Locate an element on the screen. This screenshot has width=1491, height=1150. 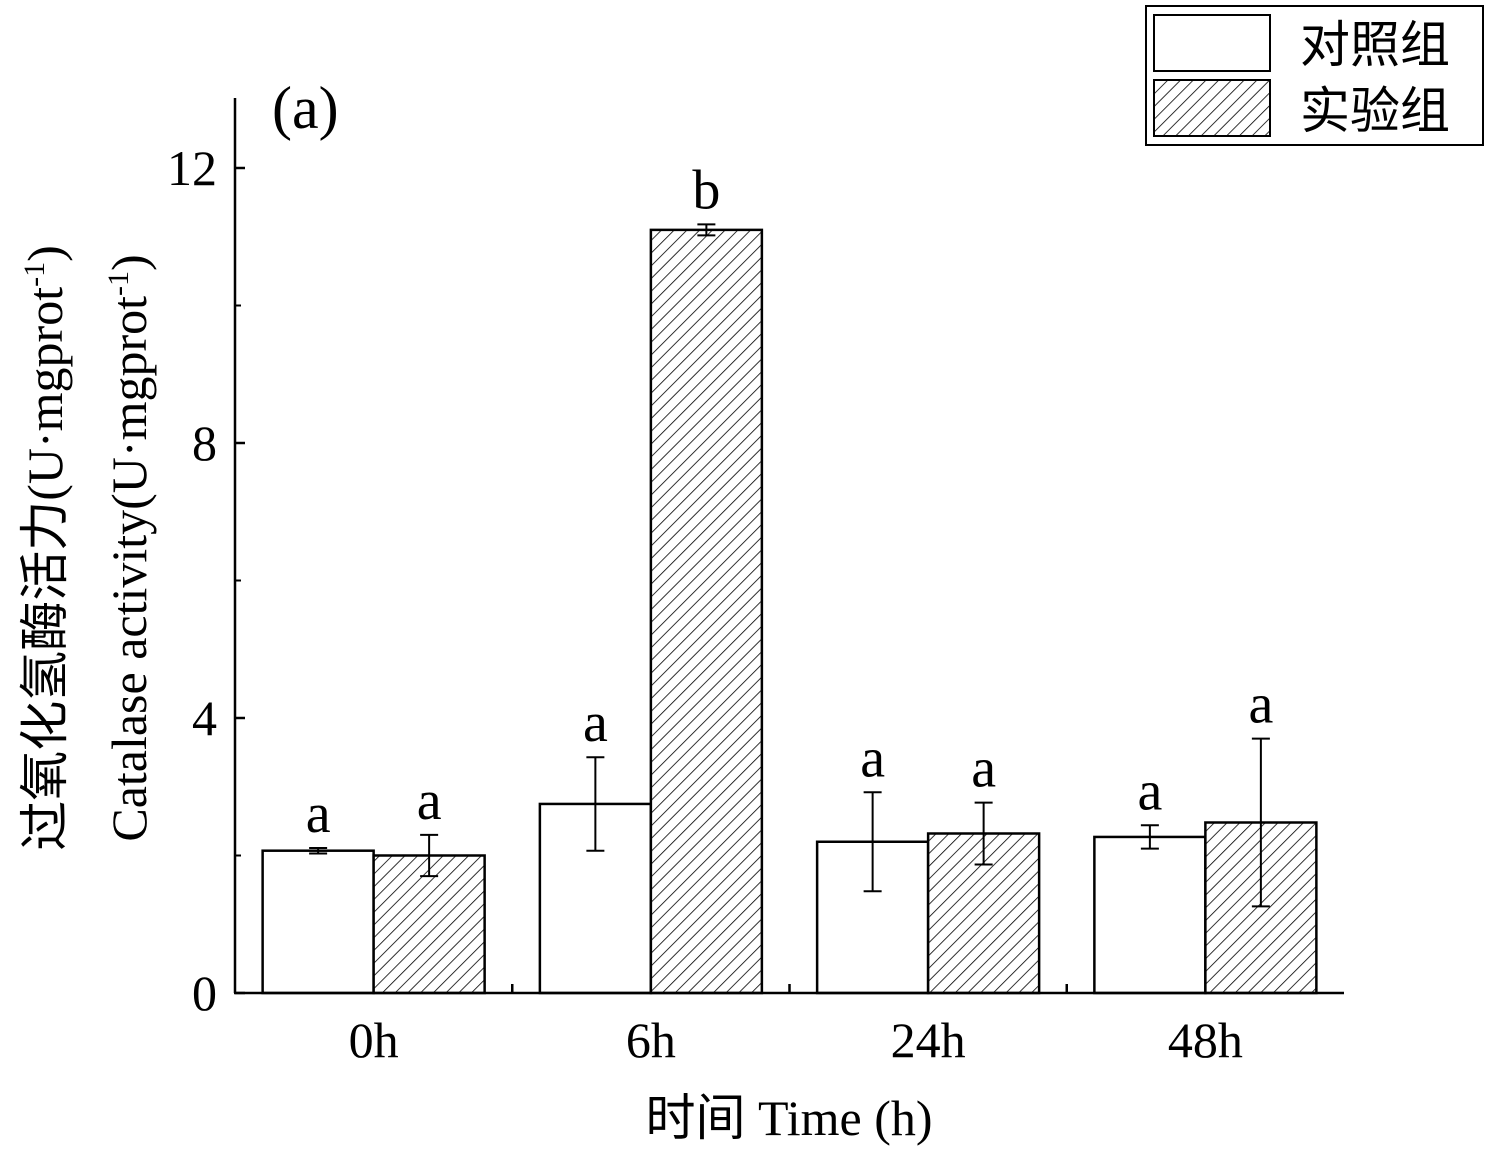
legend-swatch-experiment is located at coordinates (1212, 108).